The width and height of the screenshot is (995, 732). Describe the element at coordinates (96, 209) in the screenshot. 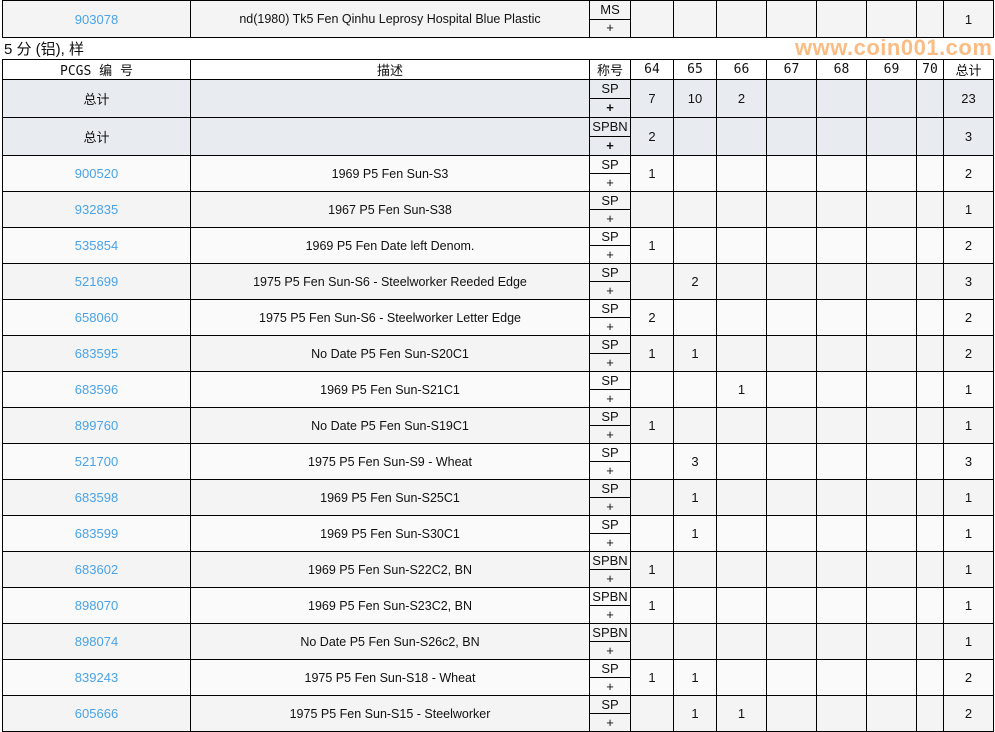

I see `pcgs-number-link: 932835` at that location.